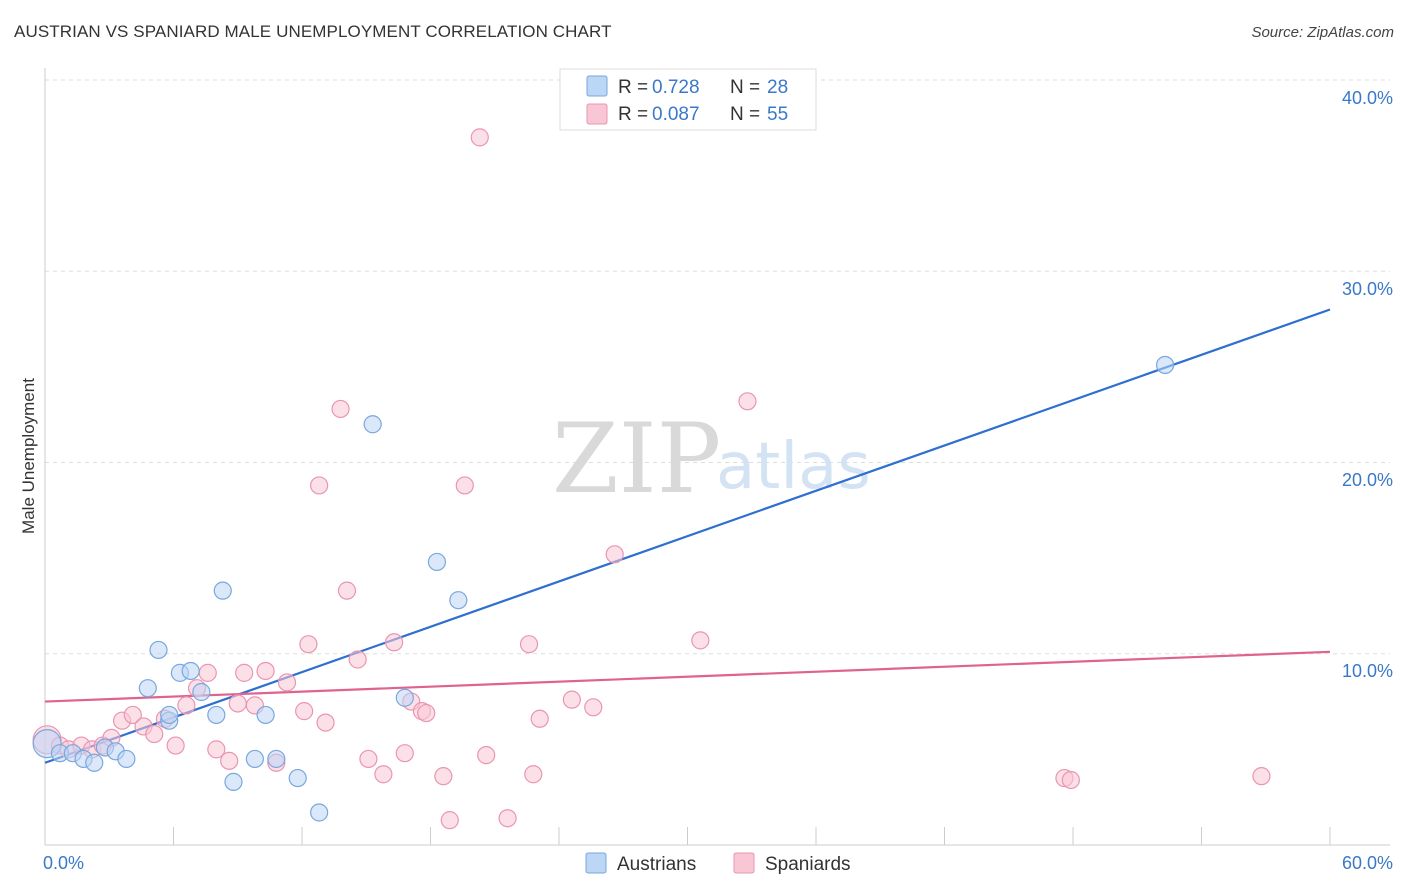  Describe the element at coordinates (28, 456) in the screenshot. I see `y-axis-title: Male Unemployment` at that location.